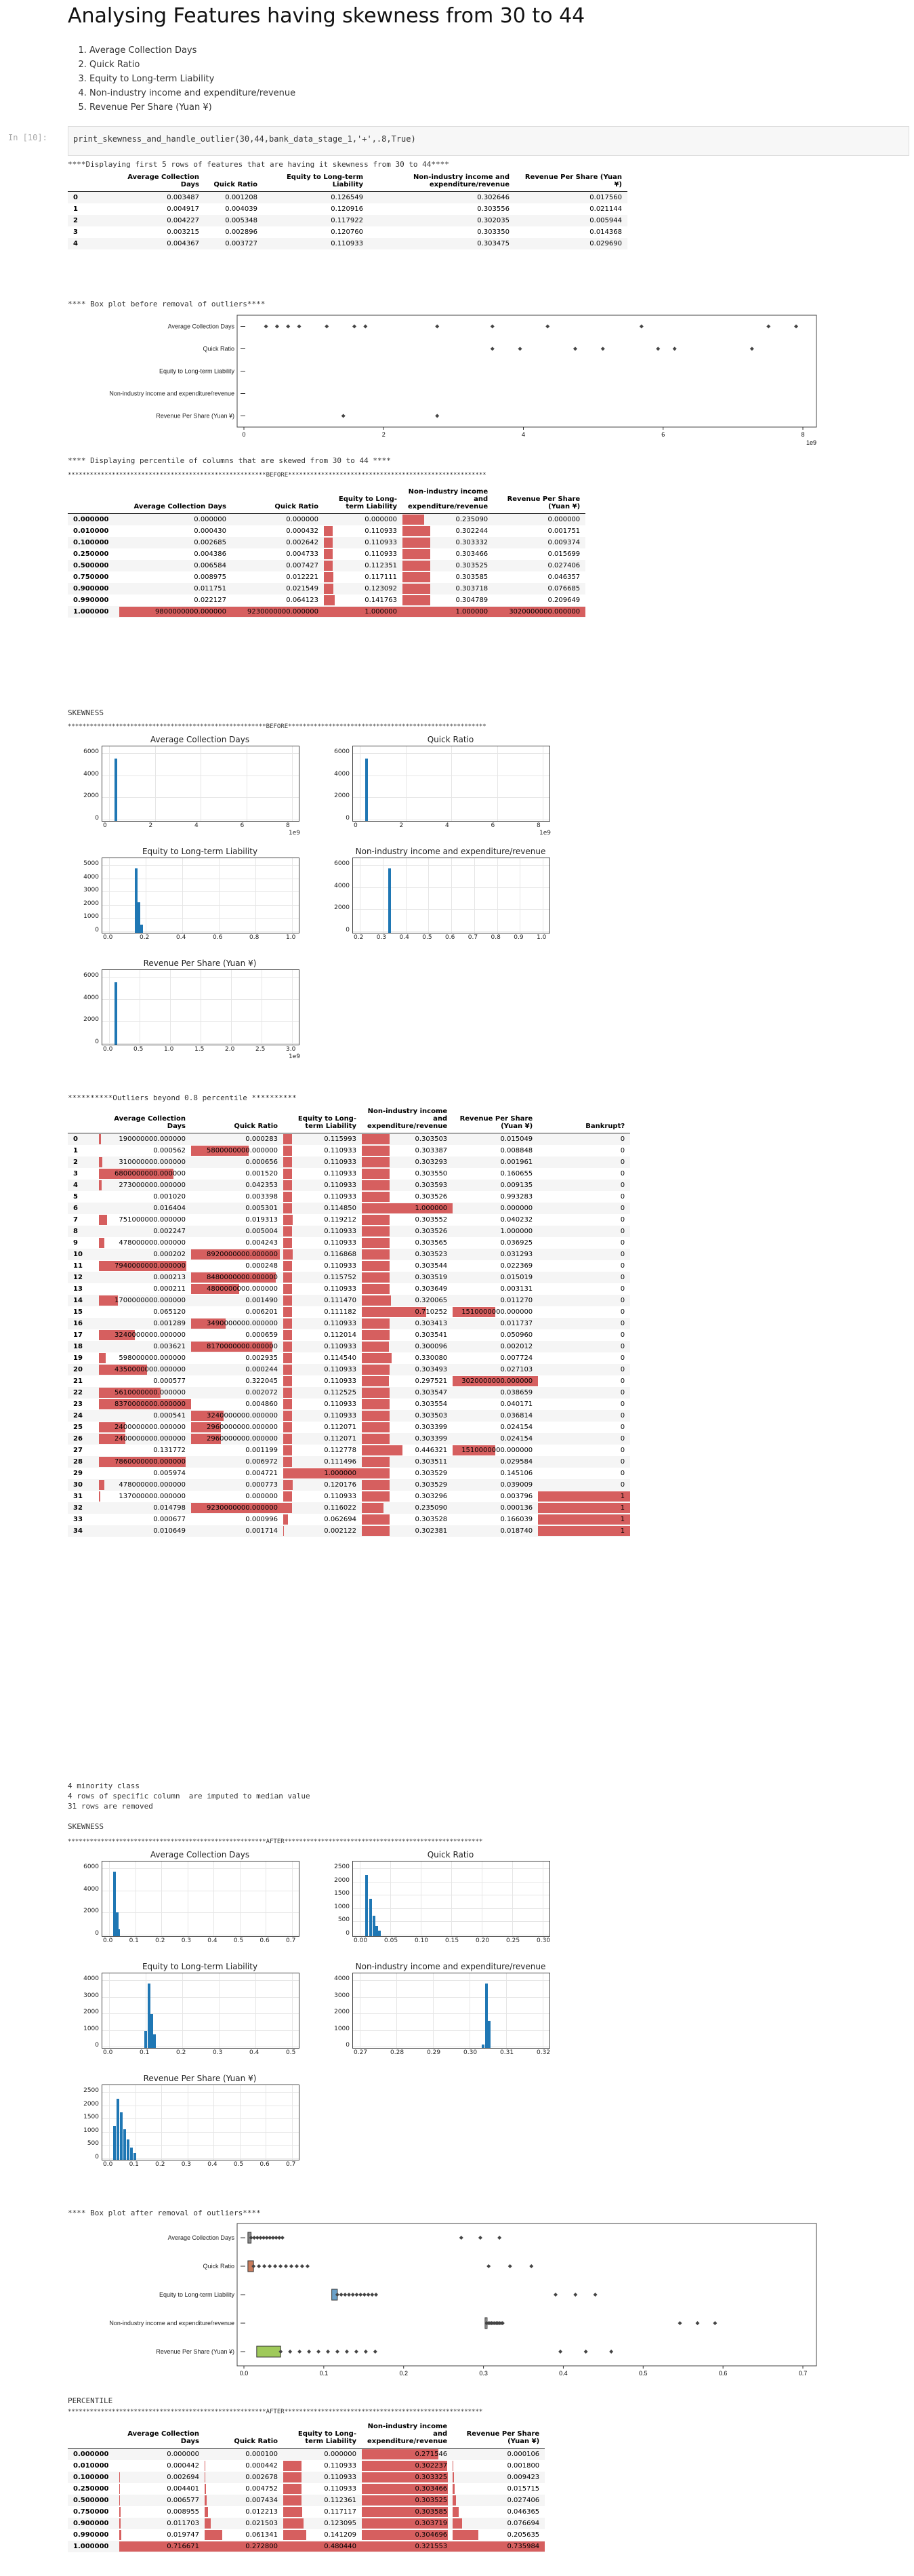  What do you see at coordinates (605, 209) in the screenshot?
I see `cell-value: 0.021144` at bounding box center [605, 209].